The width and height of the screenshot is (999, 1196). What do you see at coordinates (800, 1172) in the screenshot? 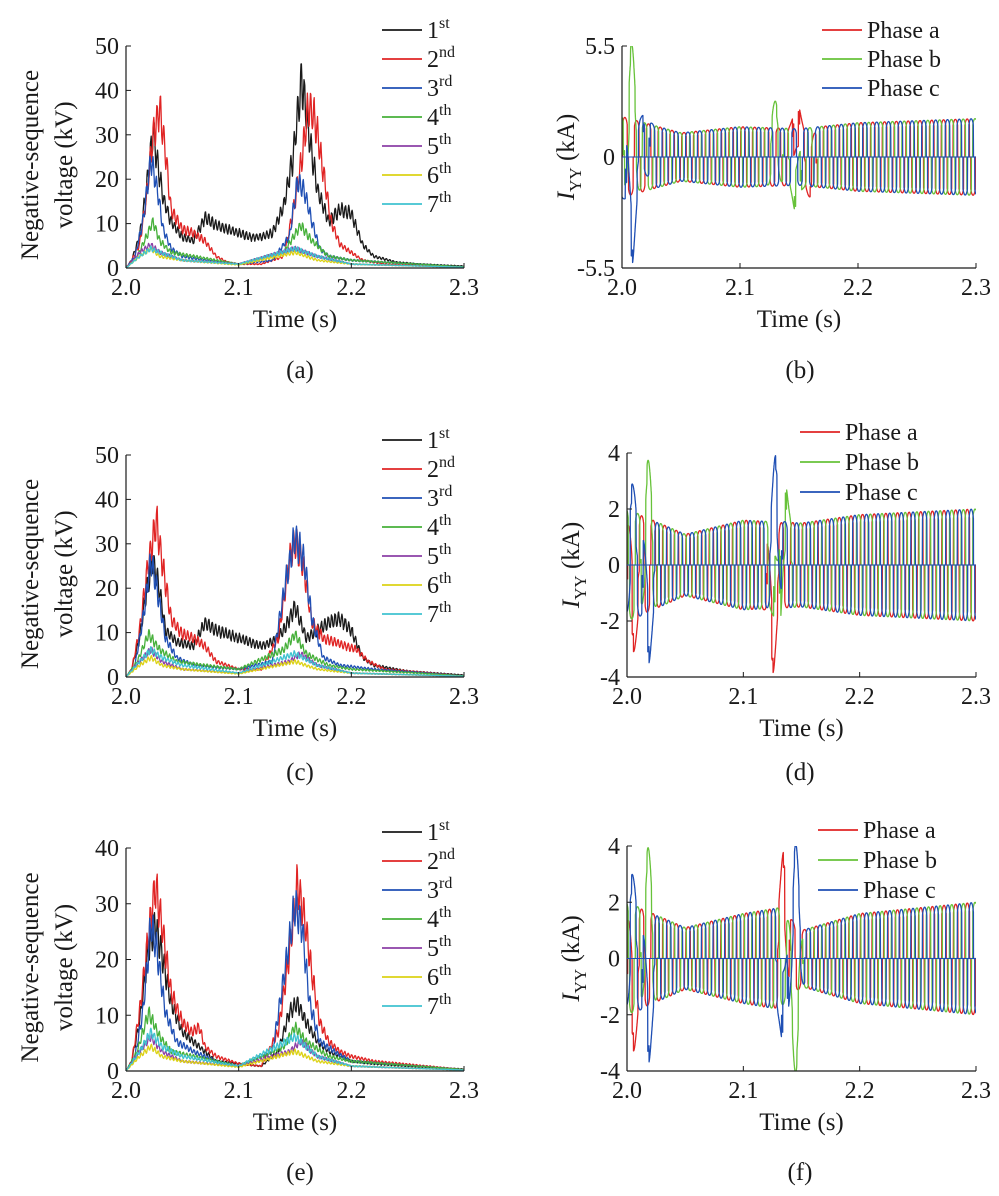
I see `panel-caption: (f)` at bounding box center [800, 1172].